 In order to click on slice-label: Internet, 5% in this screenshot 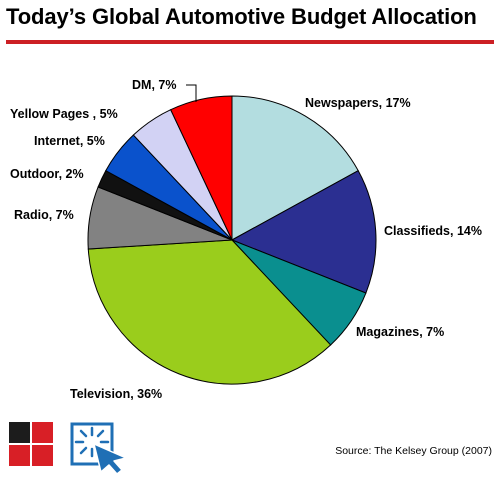, I will do `click(69, 141)`.